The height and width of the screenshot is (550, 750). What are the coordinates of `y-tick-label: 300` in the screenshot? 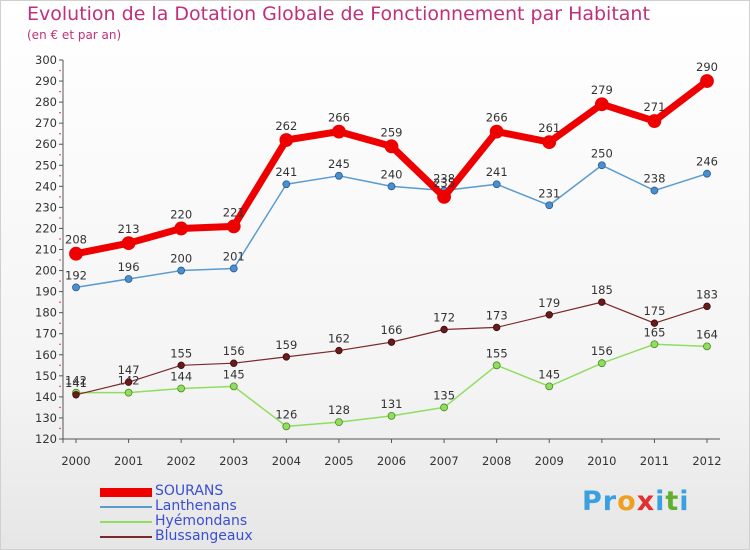 It's located at (46, 60).